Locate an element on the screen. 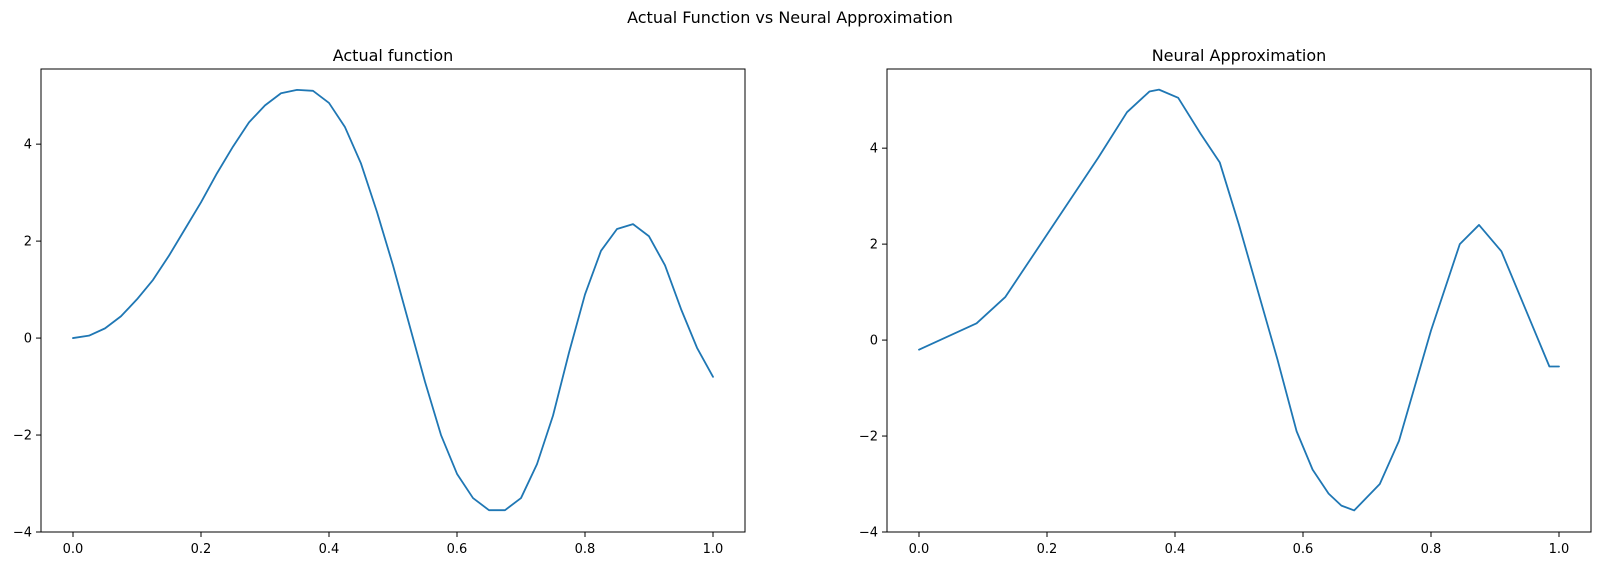  actual-function-y-tick-label: −4 is located at coordinates (22, 533).